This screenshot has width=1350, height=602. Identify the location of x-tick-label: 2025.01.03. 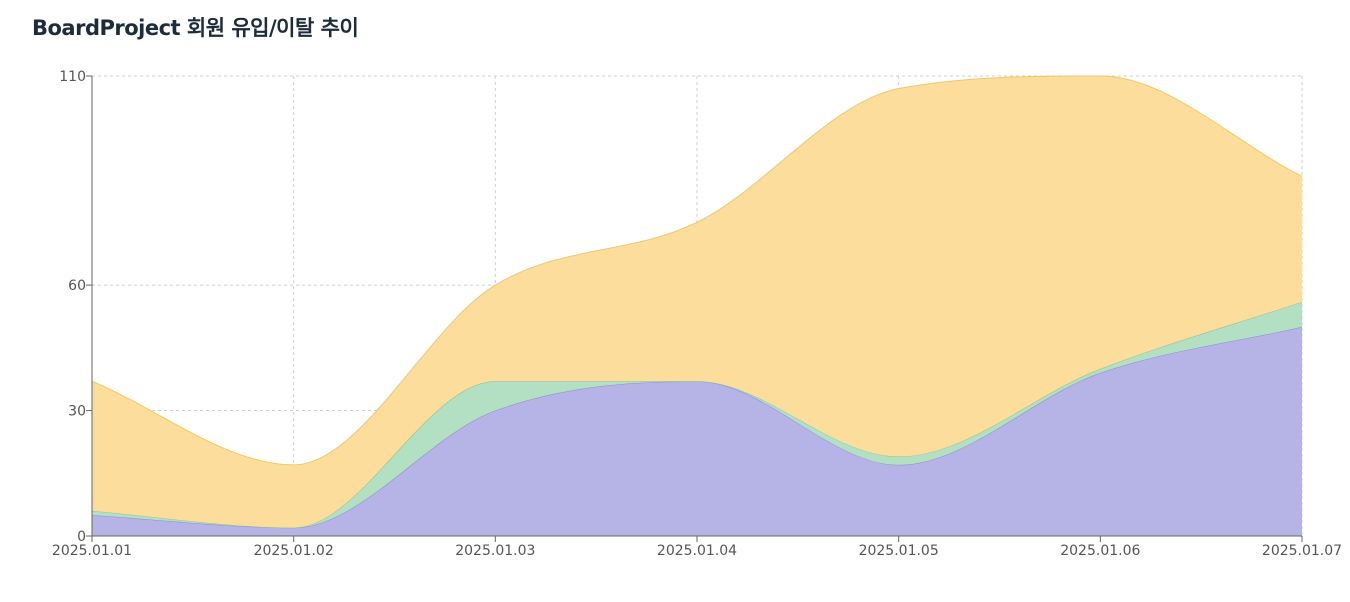
(495, 551).